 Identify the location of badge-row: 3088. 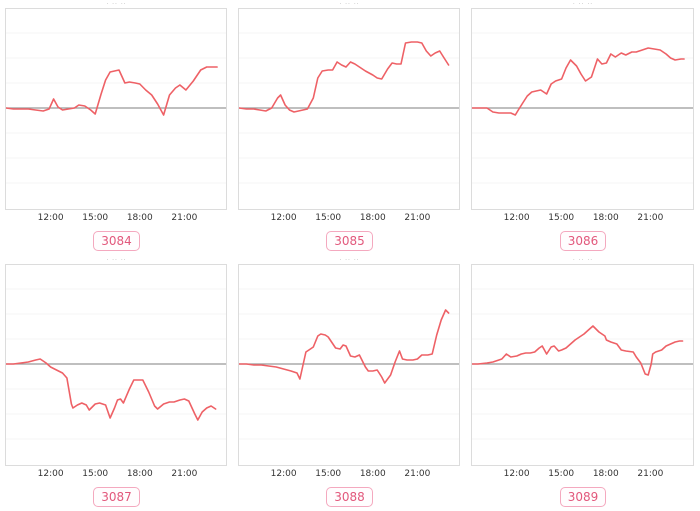
(349, 496).